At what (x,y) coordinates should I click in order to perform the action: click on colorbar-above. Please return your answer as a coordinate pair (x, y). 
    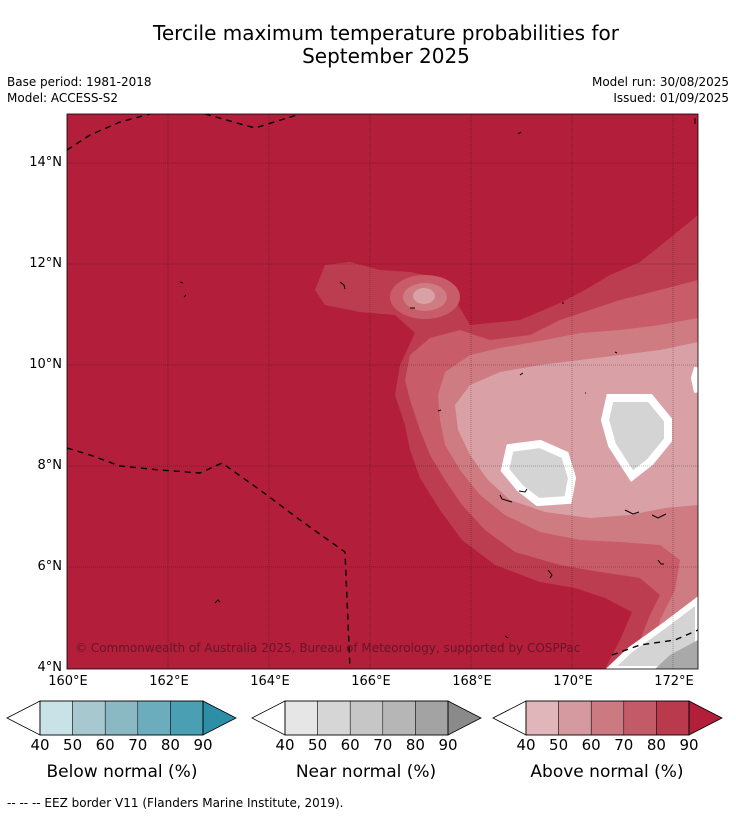
    Looking at the image, I should click on (607, 718).